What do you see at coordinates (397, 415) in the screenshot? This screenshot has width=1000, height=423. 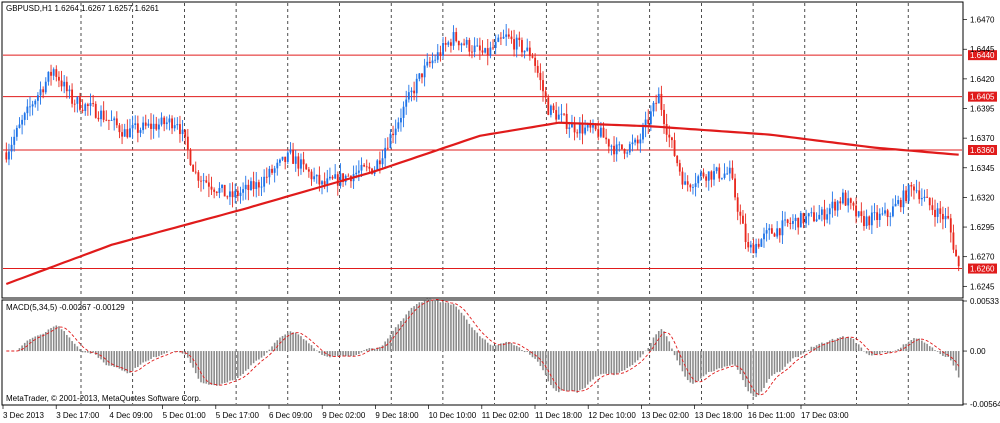 I see `x-tick-label: 9 Dec 18:00` at bounding box center [397, 415].